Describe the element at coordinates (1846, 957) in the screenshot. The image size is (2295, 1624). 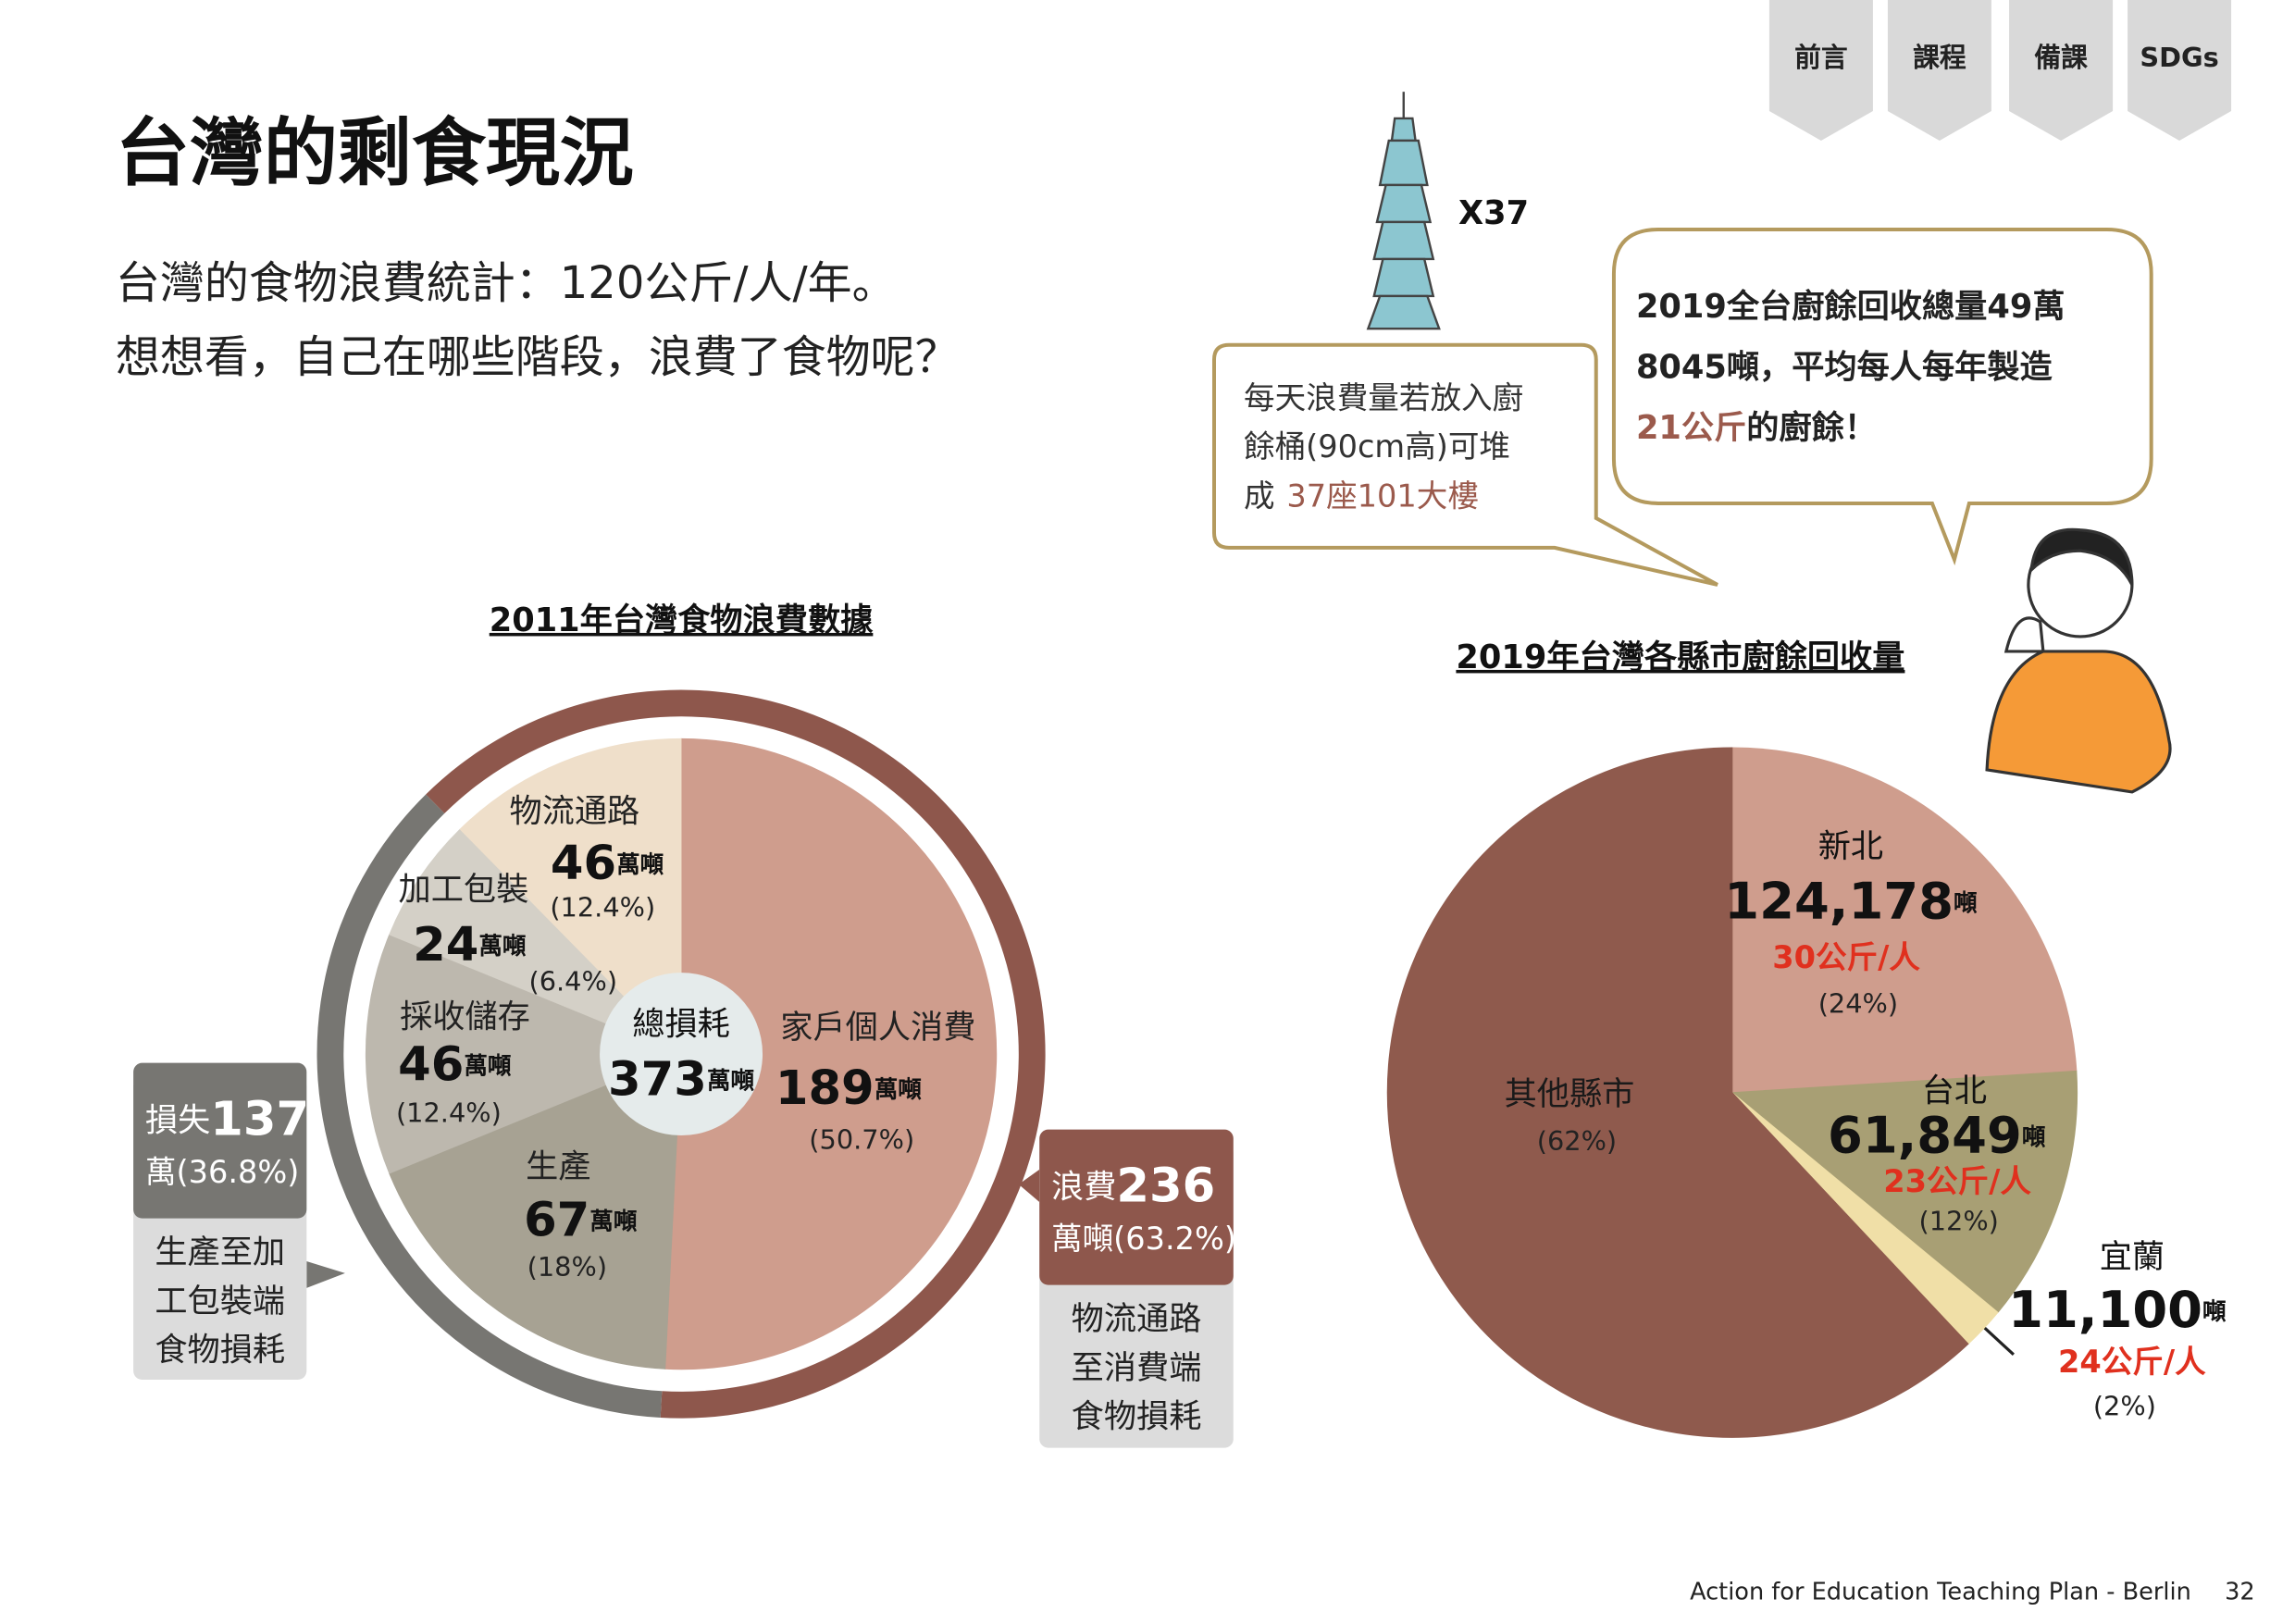
I see `slice-per-capita: 30公斤/人` at that location.